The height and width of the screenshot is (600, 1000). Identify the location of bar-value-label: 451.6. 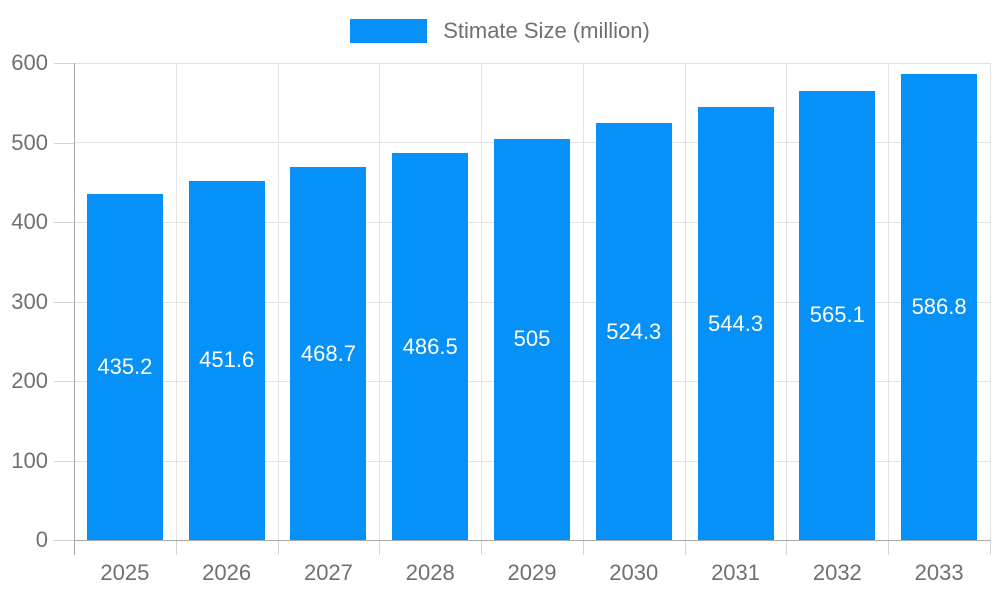
(227, 360).